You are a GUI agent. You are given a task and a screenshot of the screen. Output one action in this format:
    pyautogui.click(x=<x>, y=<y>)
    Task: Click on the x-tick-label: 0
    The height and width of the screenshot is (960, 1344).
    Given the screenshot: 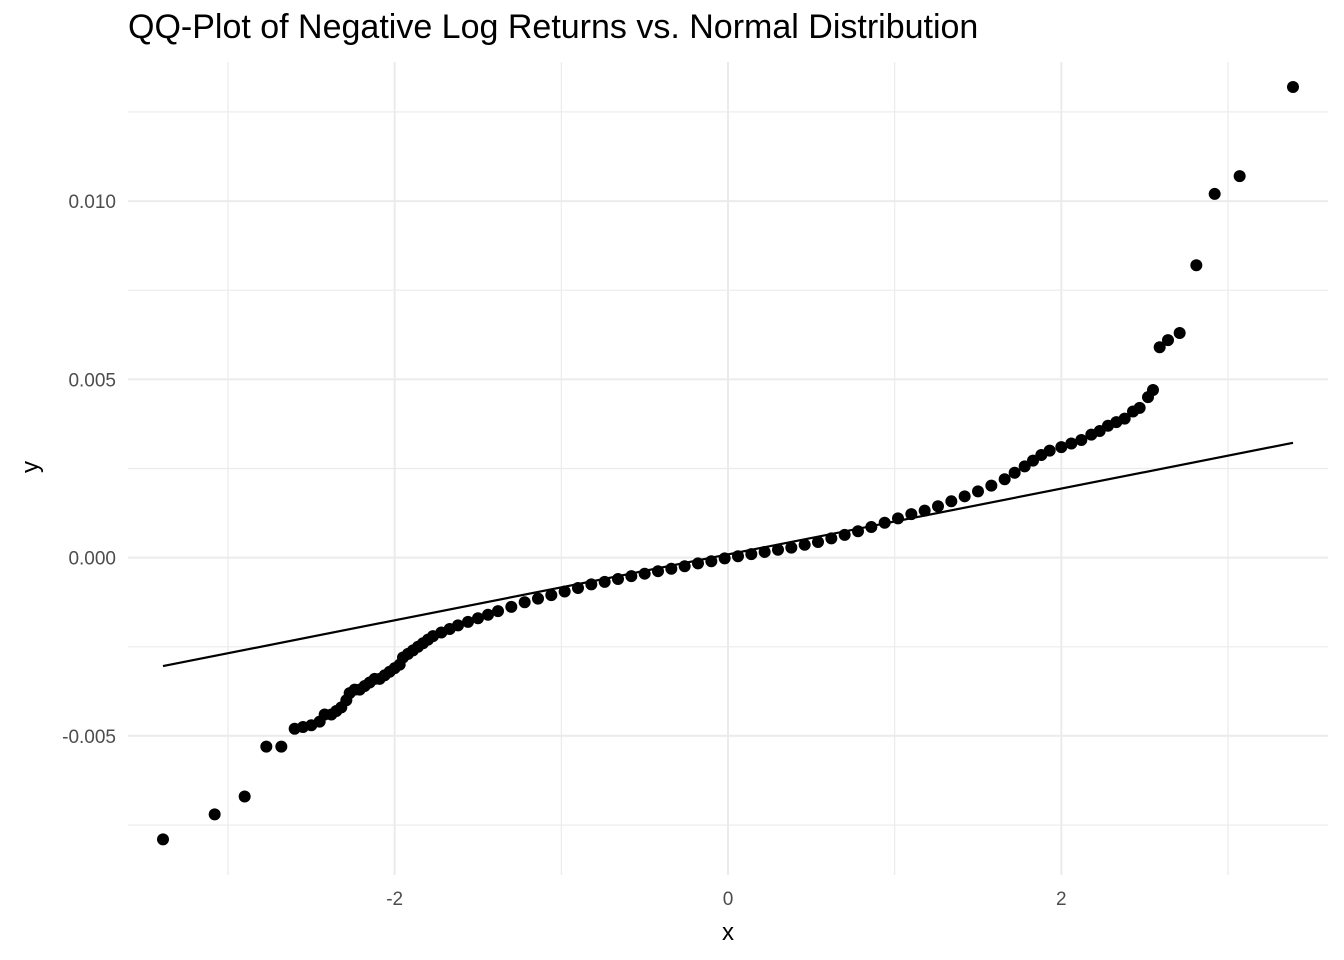 What is the action you would take?
    pyautogui.click(x=728, y=899)
    